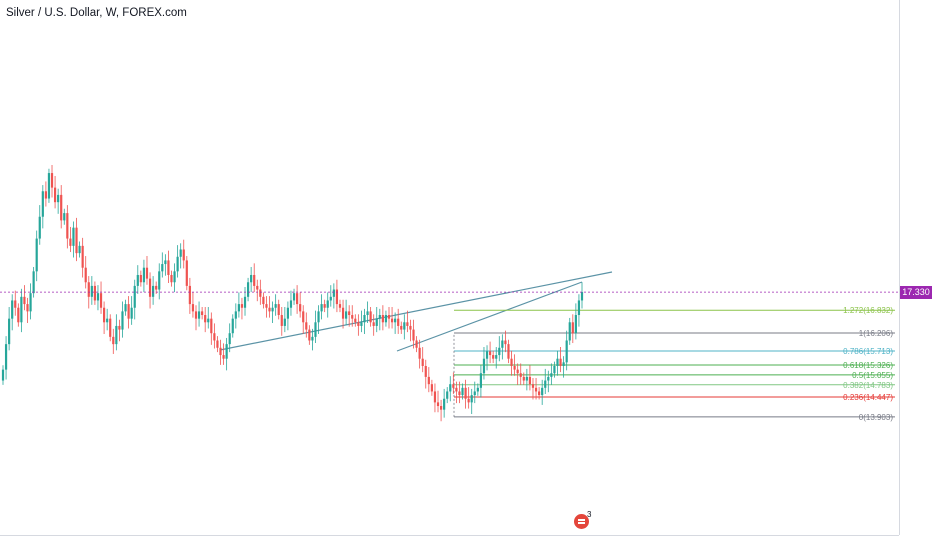  What do you see at coordinates (868, 385) in the screenshot?
I see `fib-level-label: 0.382(14.783)` at bounding box center [868, 385].